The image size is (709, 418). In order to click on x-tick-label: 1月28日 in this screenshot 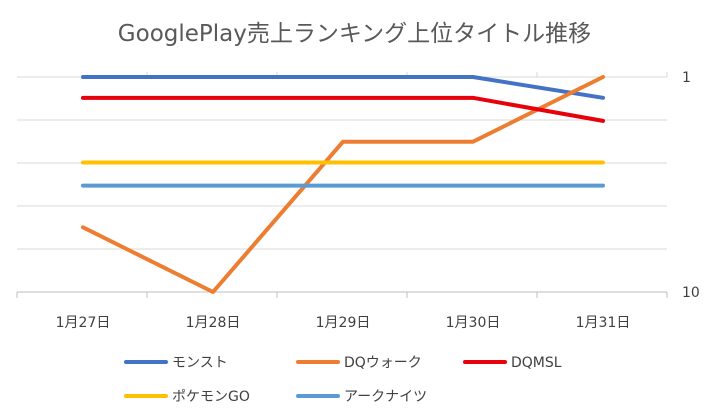, I will do `click(213, 323)`.